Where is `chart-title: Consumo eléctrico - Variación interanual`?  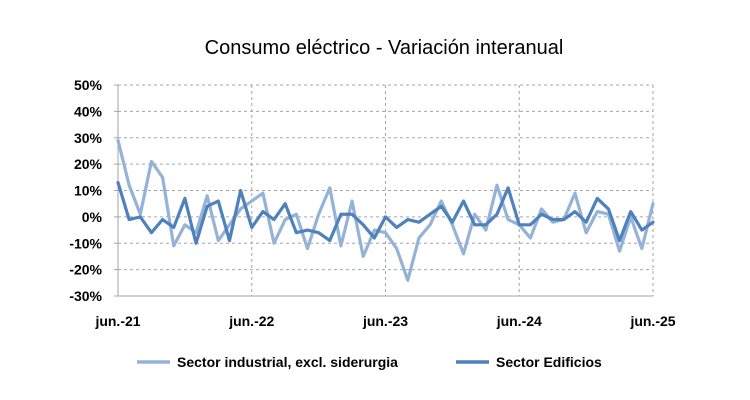
chart-title: Consumo eléctrico - Variación interanual is located at coordinates (384, 48).